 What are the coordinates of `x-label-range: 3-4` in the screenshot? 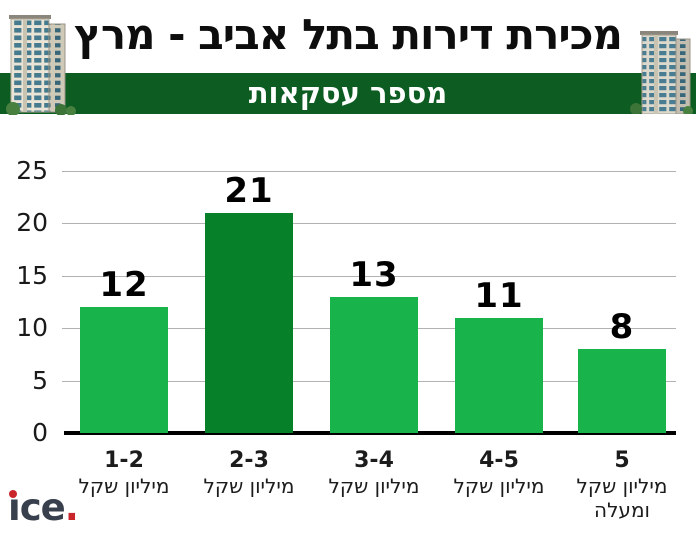 It's located at (374, 460).